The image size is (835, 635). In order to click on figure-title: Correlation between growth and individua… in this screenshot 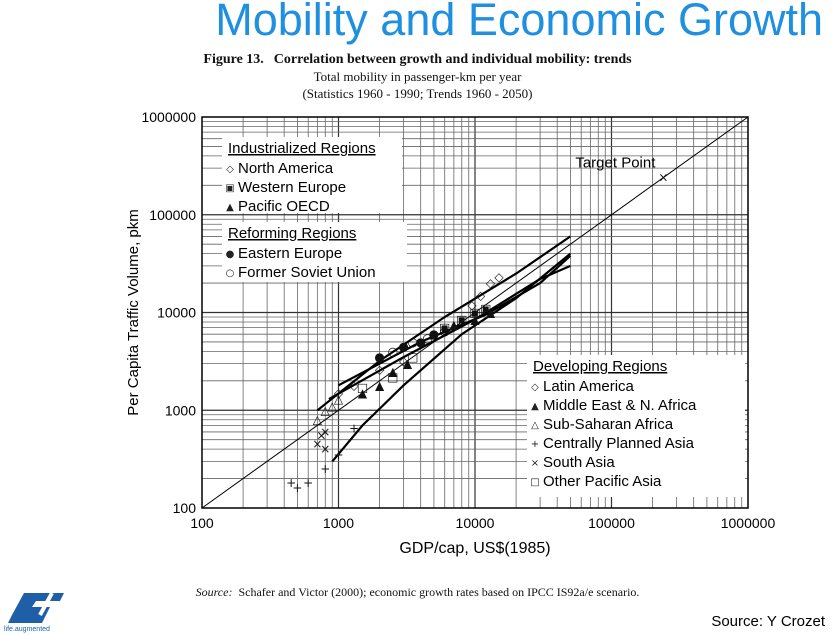, I will do `click(452, 59)`.